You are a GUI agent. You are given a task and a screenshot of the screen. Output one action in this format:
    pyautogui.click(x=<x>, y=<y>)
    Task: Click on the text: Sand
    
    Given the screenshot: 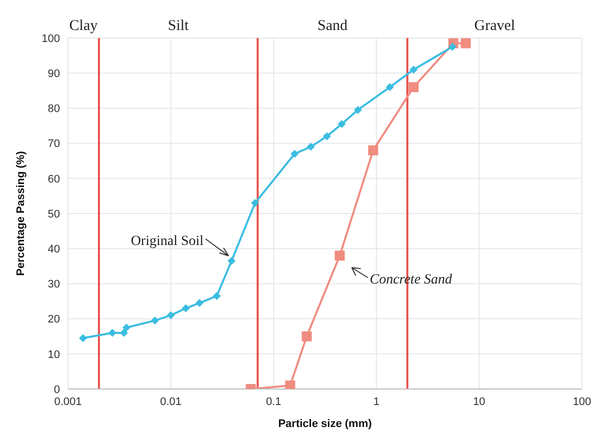 What is the action you would take?
    pyautogui.click(x=333, y=26)
    